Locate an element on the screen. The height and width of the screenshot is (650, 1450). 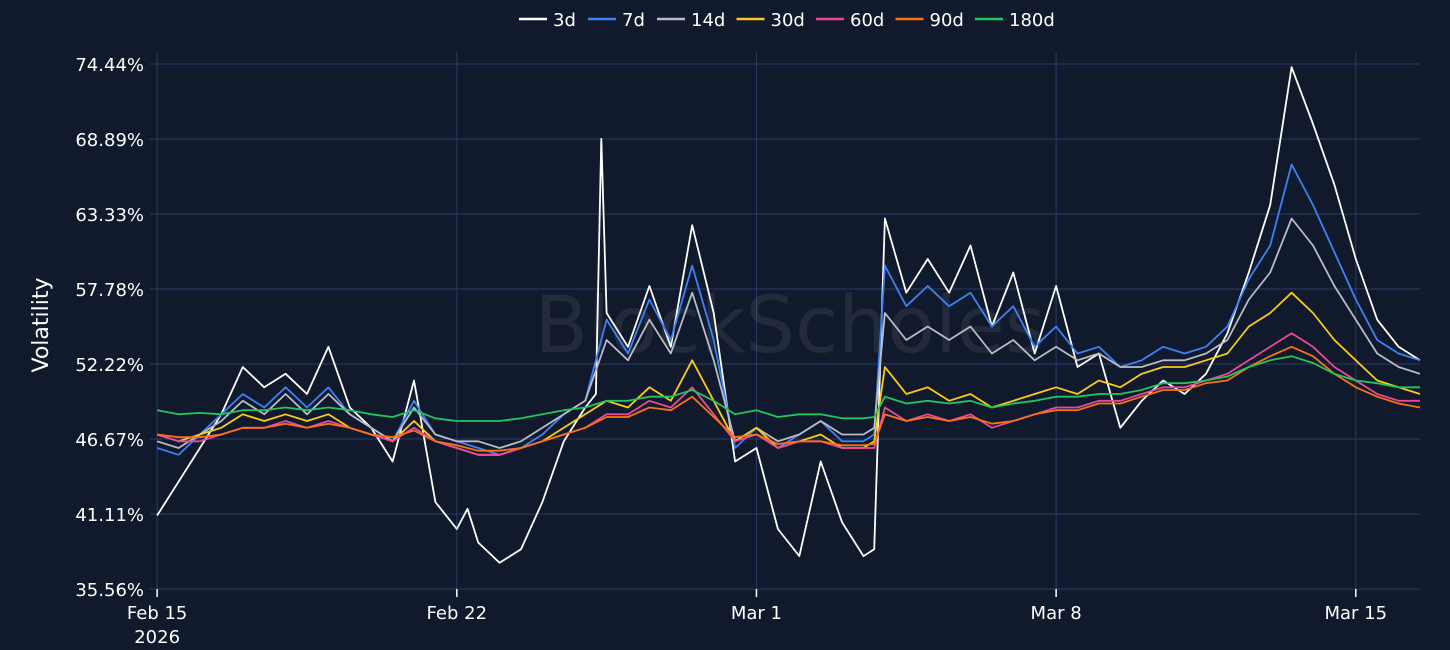
y-tick-label: 52.22% is located at coordinates (109, 365).